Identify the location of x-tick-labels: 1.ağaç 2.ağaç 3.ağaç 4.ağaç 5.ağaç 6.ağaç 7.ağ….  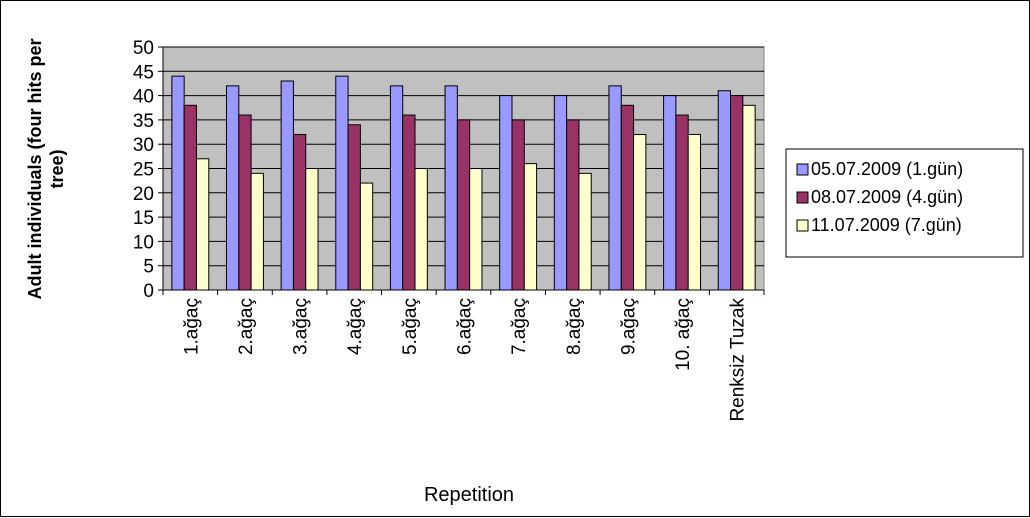
(464, 360).